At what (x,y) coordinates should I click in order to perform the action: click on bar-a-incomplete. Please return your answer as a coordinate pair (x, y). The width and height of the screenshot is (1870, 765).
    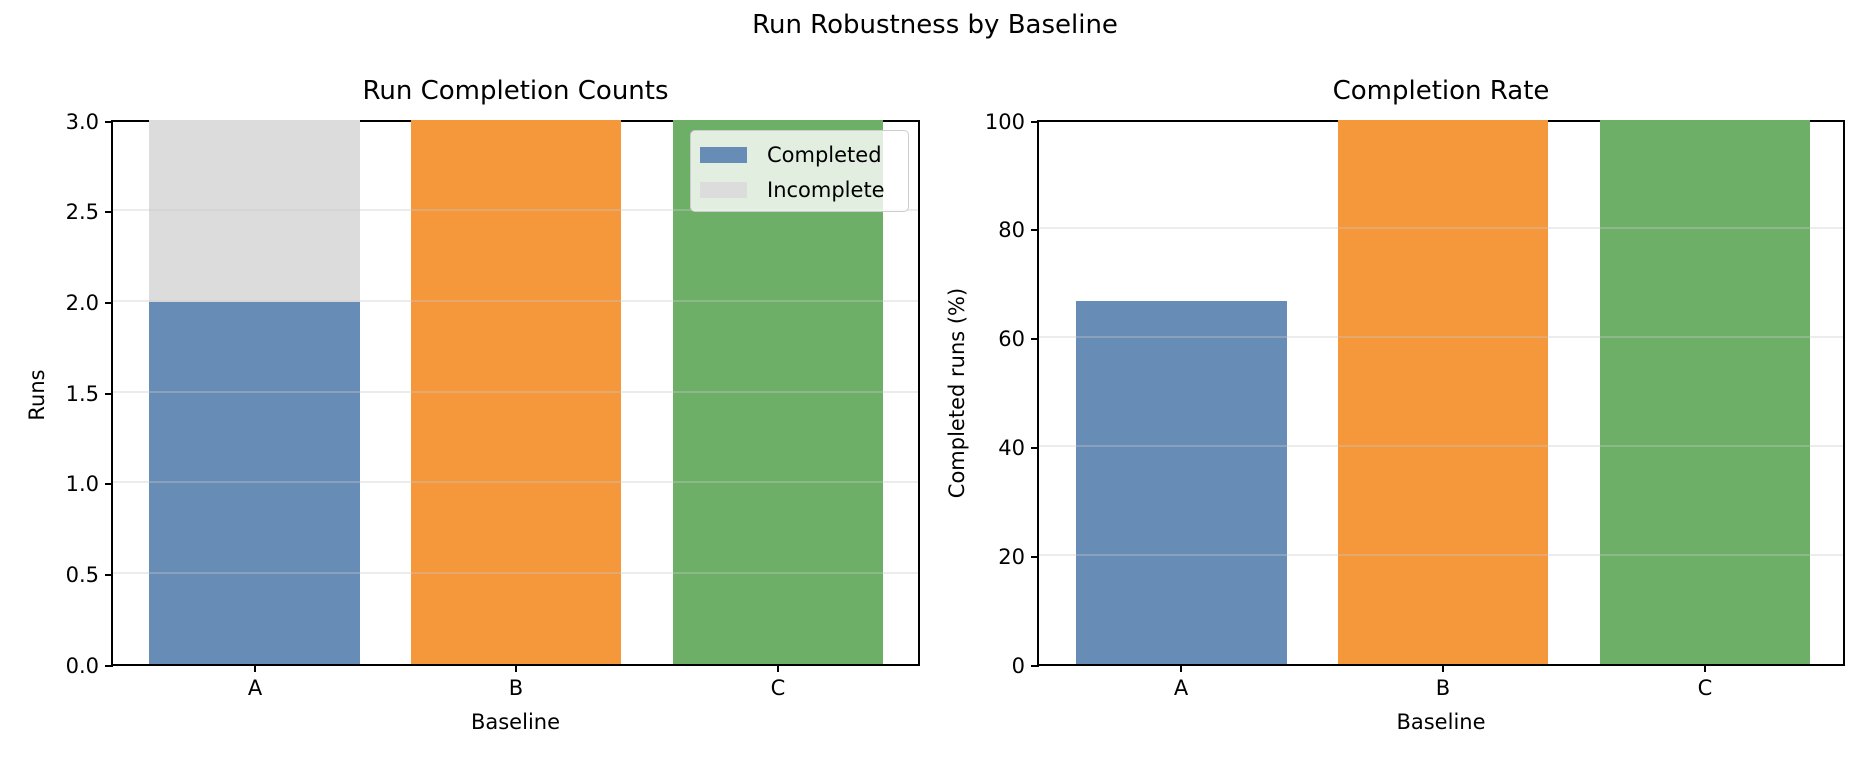
    Looking at the image, I should click on (254, 211).